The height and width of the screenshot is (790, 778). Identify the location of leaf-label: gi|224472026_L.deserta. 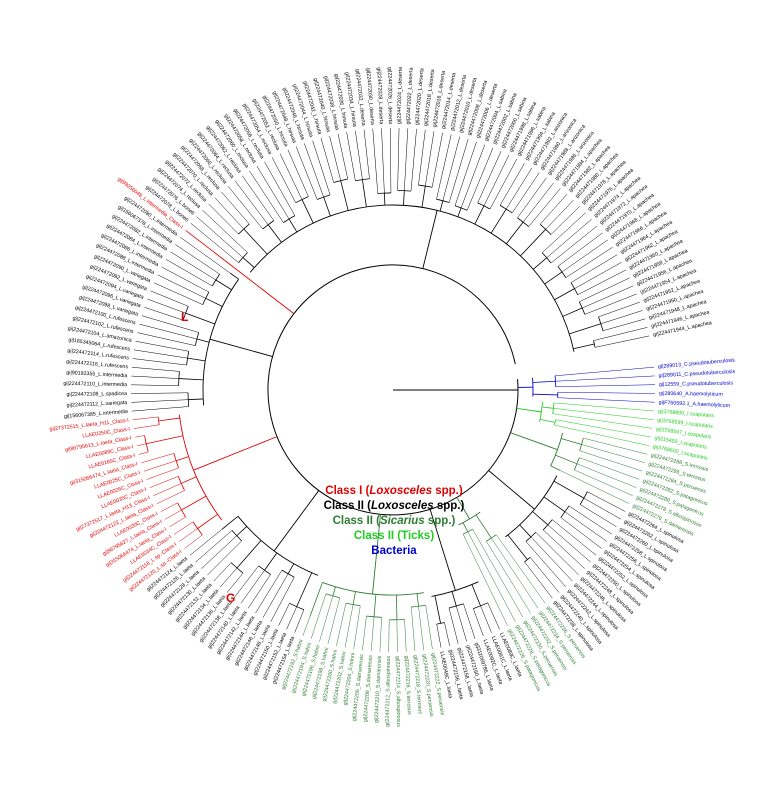
(389, 95).